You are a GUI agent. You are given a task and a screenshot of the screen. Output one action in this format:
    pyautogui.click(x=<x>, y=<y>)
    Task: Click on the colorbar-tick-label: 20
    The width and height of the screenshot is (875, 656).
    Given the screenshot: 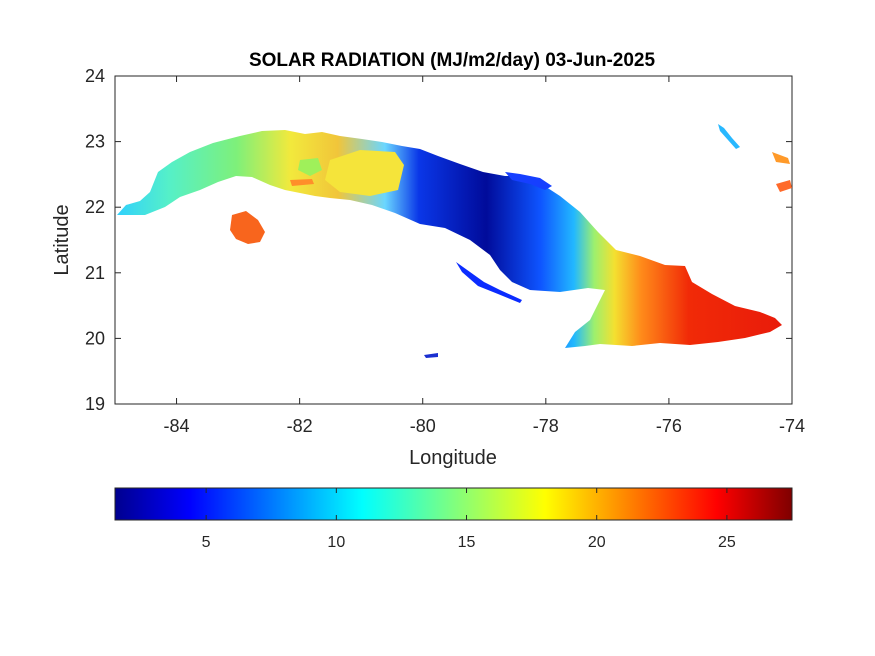 What is the action you would take?
    pyautogui.click(x=597, y=542)
    